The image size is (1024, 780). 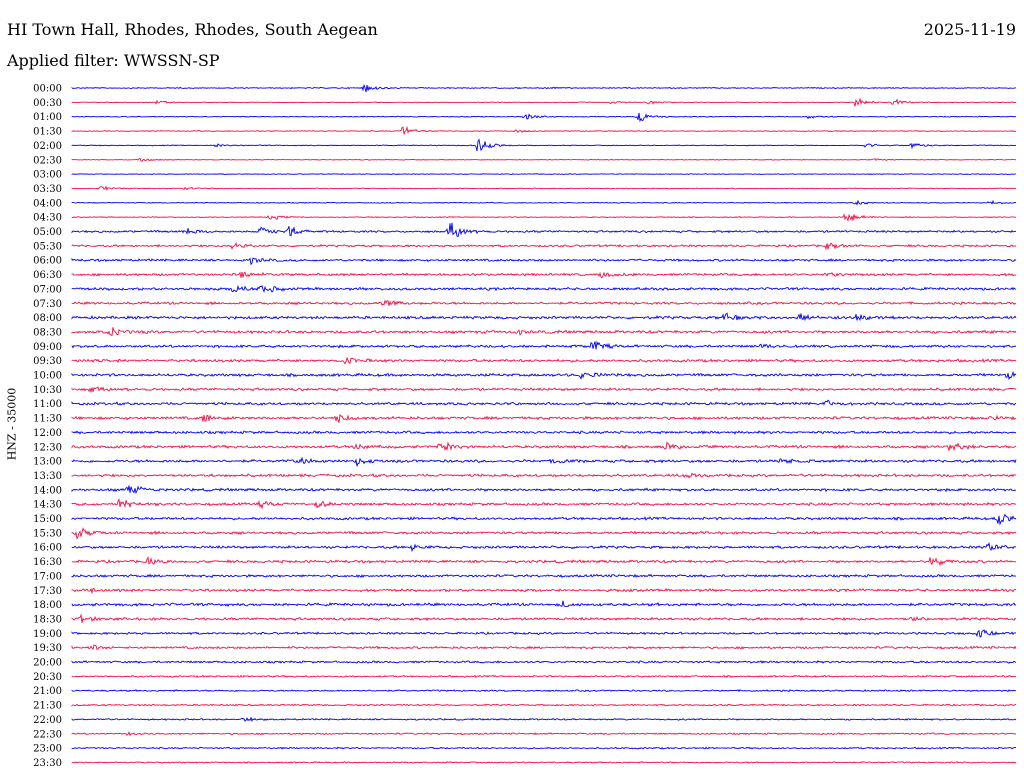 What do you see at coordinates (47, 476) in the screenshot?
I see `row-time-label: 13:30` at bounding box center [47, 476].